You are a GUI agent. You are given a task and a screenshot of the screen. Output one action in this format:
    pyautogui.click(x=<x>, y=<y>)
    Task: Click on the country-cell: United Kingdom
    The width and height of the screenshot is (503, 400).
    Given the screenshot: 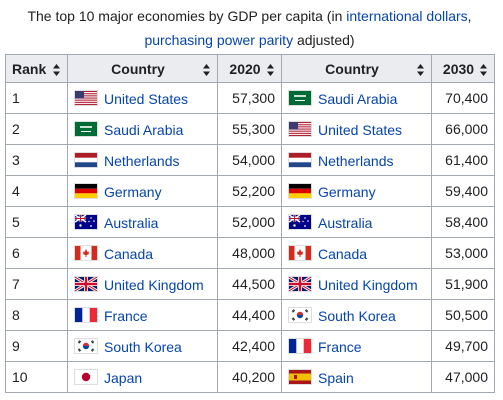 What is the action you would take?
    pyautogui.click(x=142, y=284)
    